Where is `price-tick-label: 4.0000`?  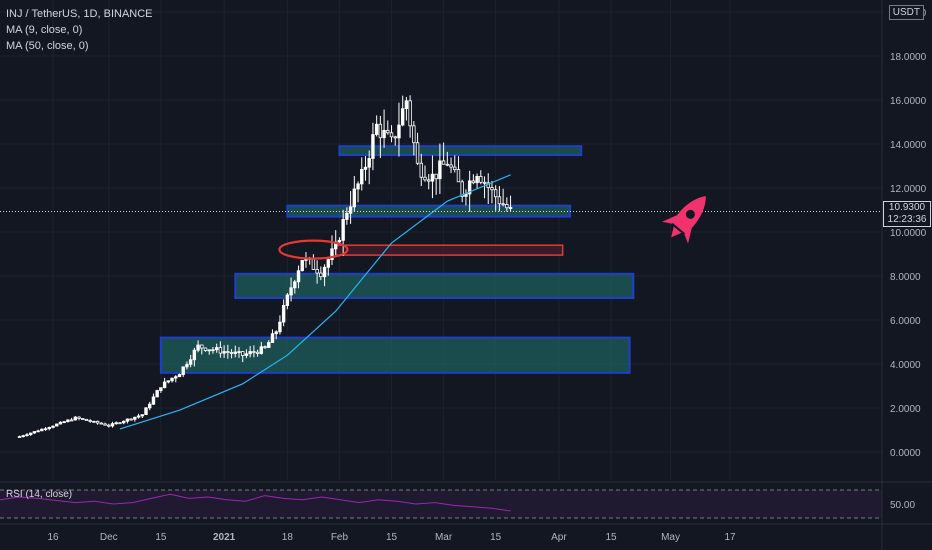
price-tick-label: 4.0000 is located at coordinates (905, 365).